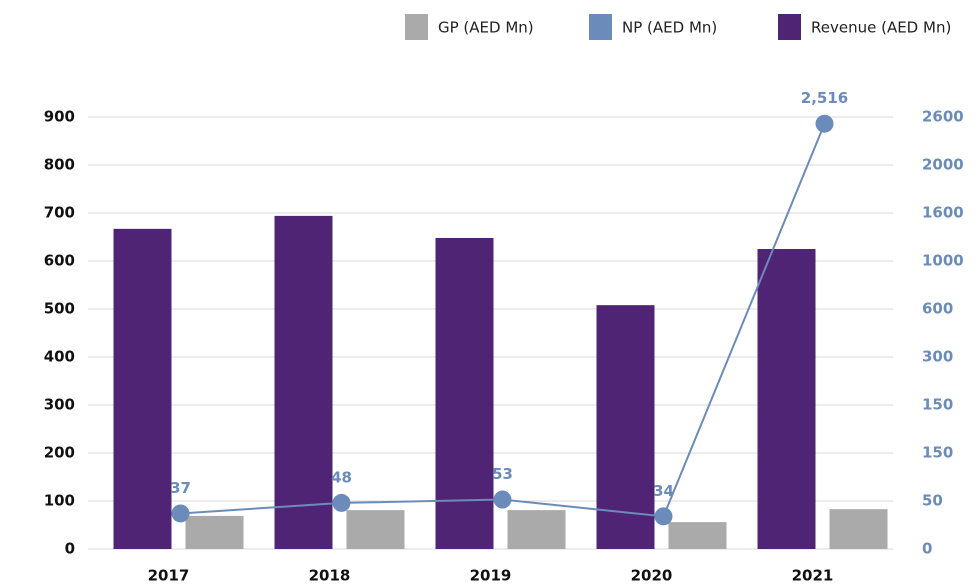 The height and width of the screenshot is (585, 978). What do you see at coordinates (937, 309) in the screenshot?
I see `y2-tick-label: 600` at bounding box center [937, 309].